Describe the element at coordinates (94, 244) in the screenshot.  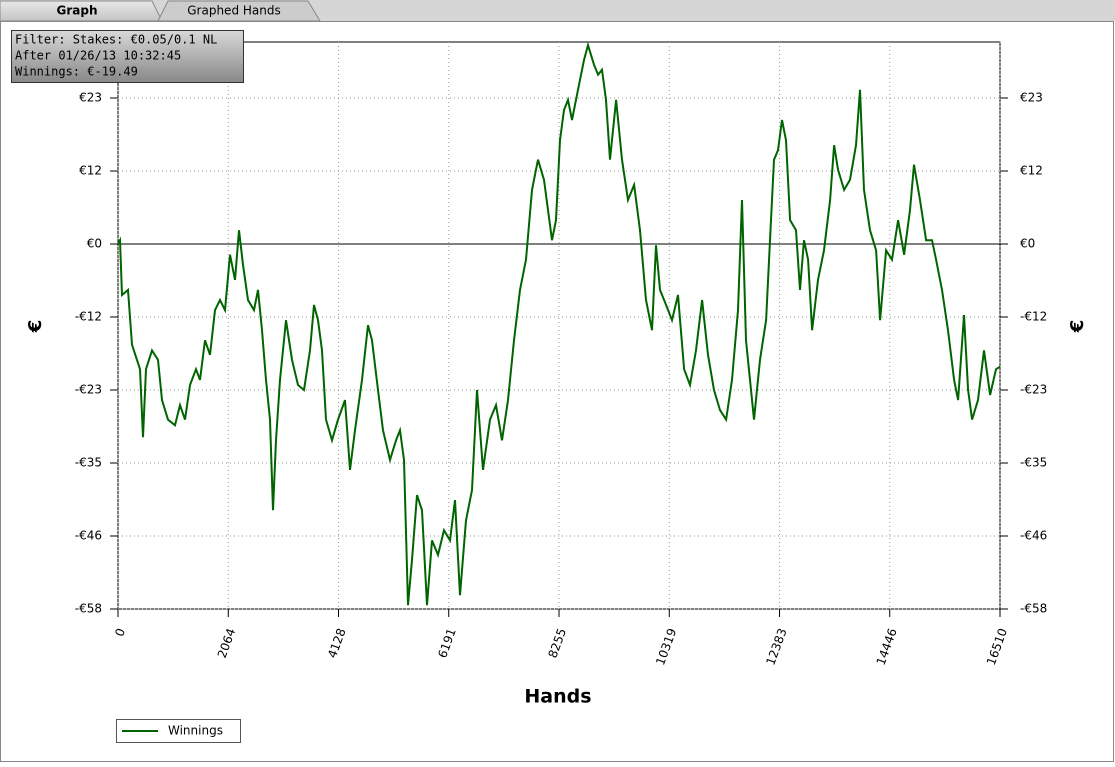
I see `y-tick-label: €0` at that location.